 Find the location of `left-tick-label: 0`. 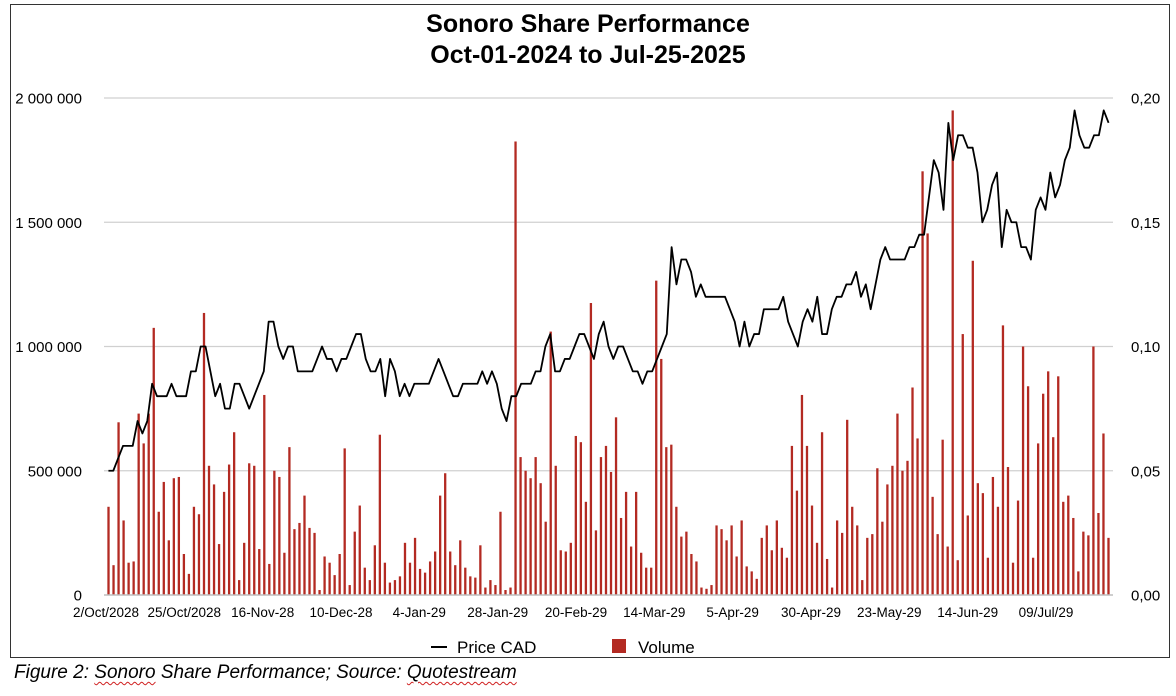

left-tick-label: 0 is located at coordinates (78, 596).